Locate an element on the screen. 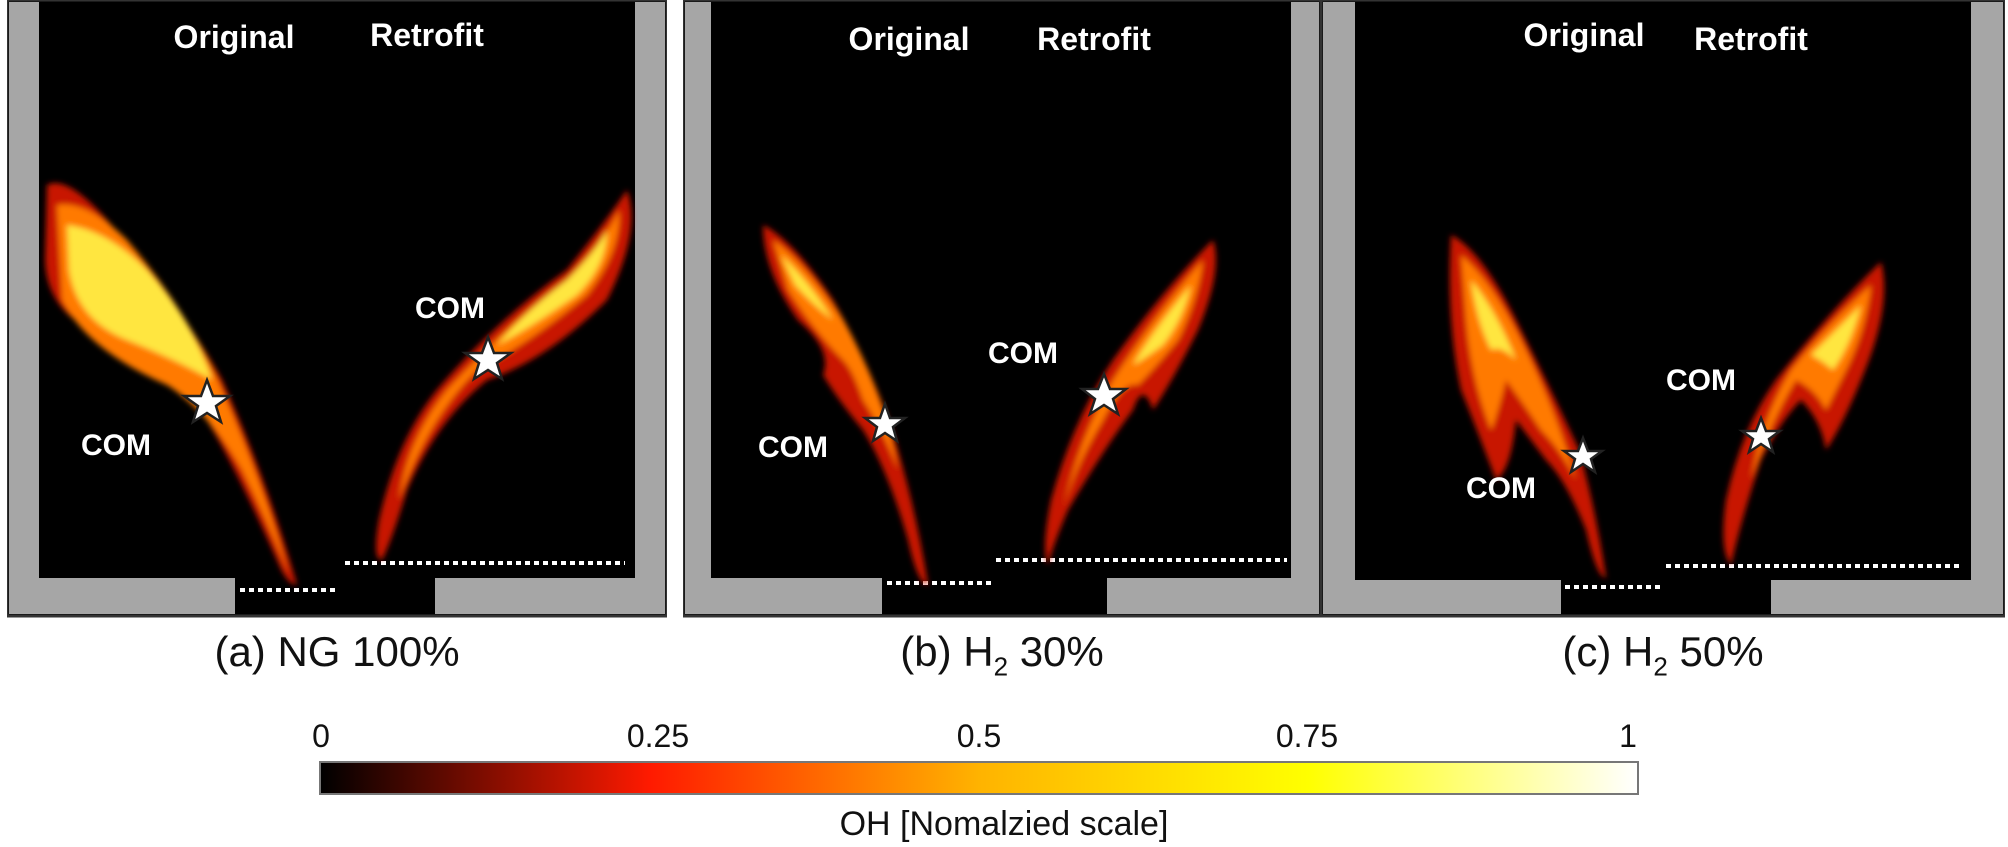 The width and height of the screenshot is (2008, 847). colorbar-tick-025: 0.25 is located at coordinates (658, 736).